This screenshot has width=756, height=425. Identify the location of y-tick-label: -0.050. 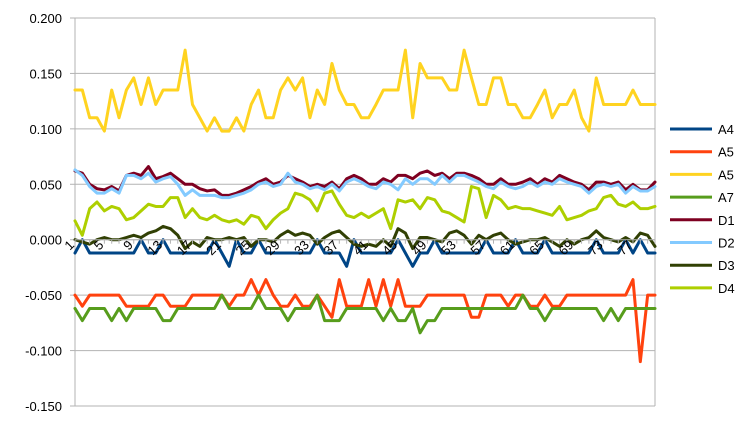
(43, 295).